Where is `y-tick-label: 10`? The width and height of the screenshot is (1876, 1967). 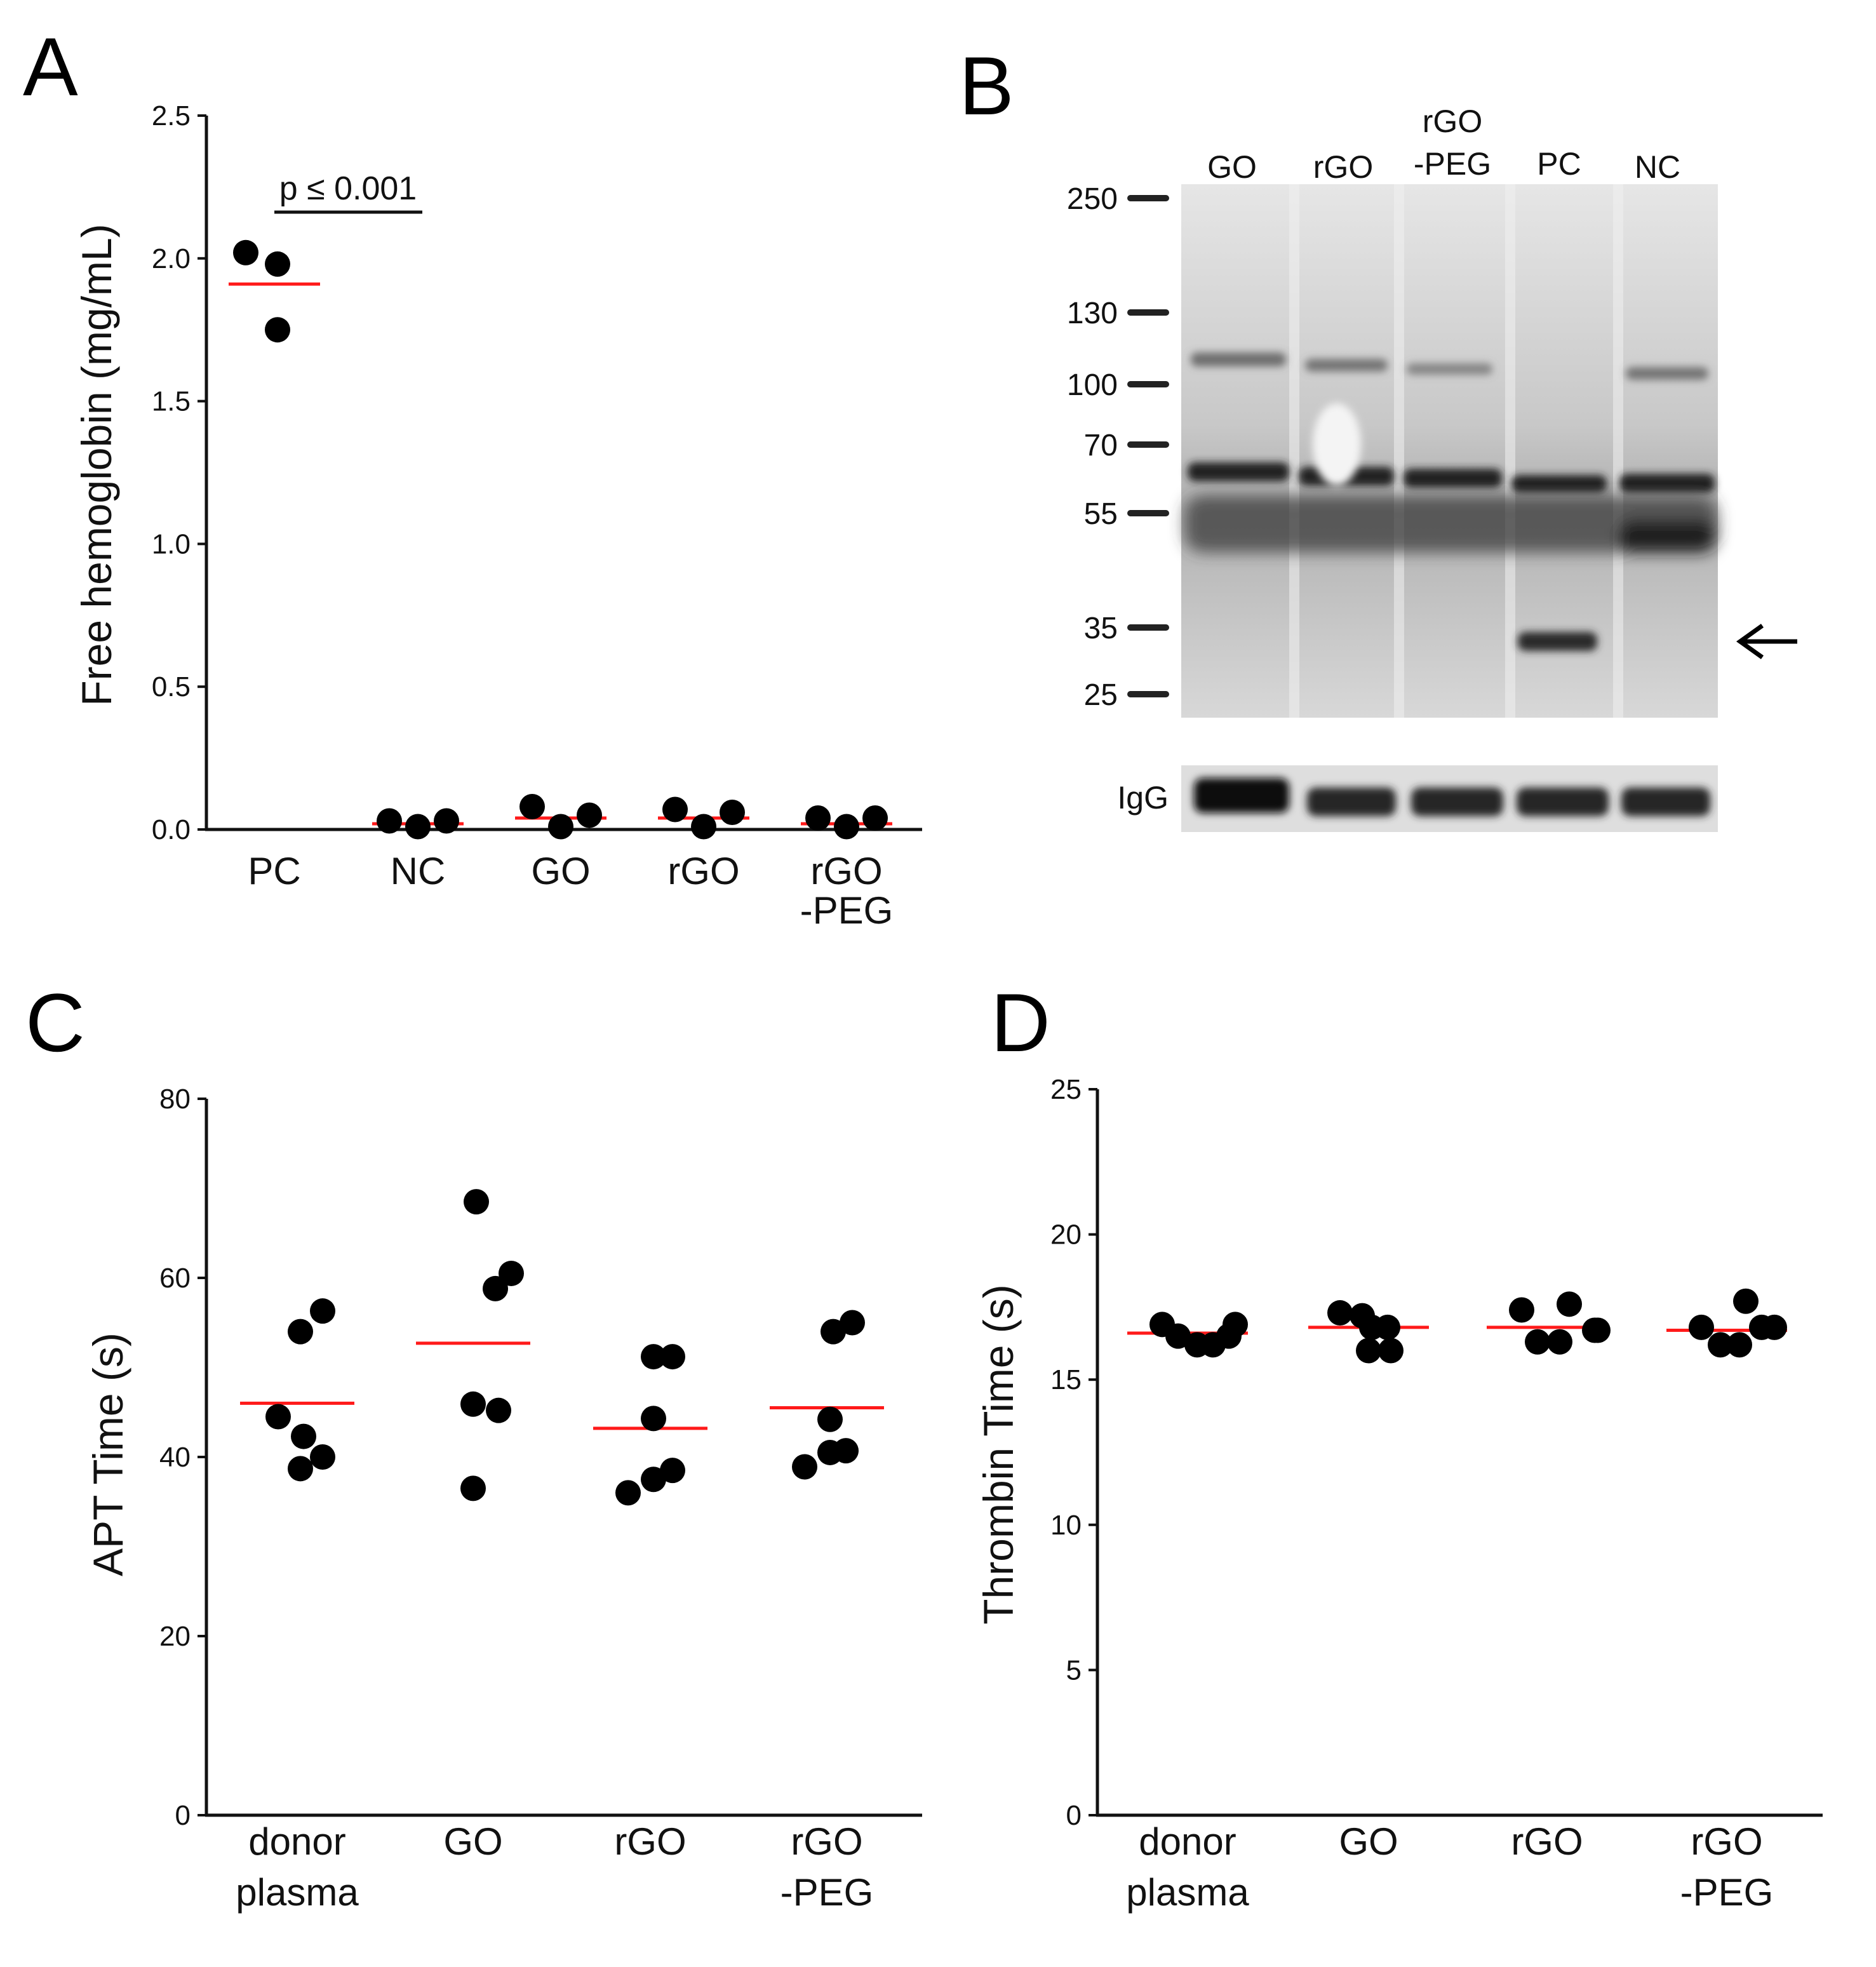
y-tick-label: 10 is located at coordinates (1066, 1525).